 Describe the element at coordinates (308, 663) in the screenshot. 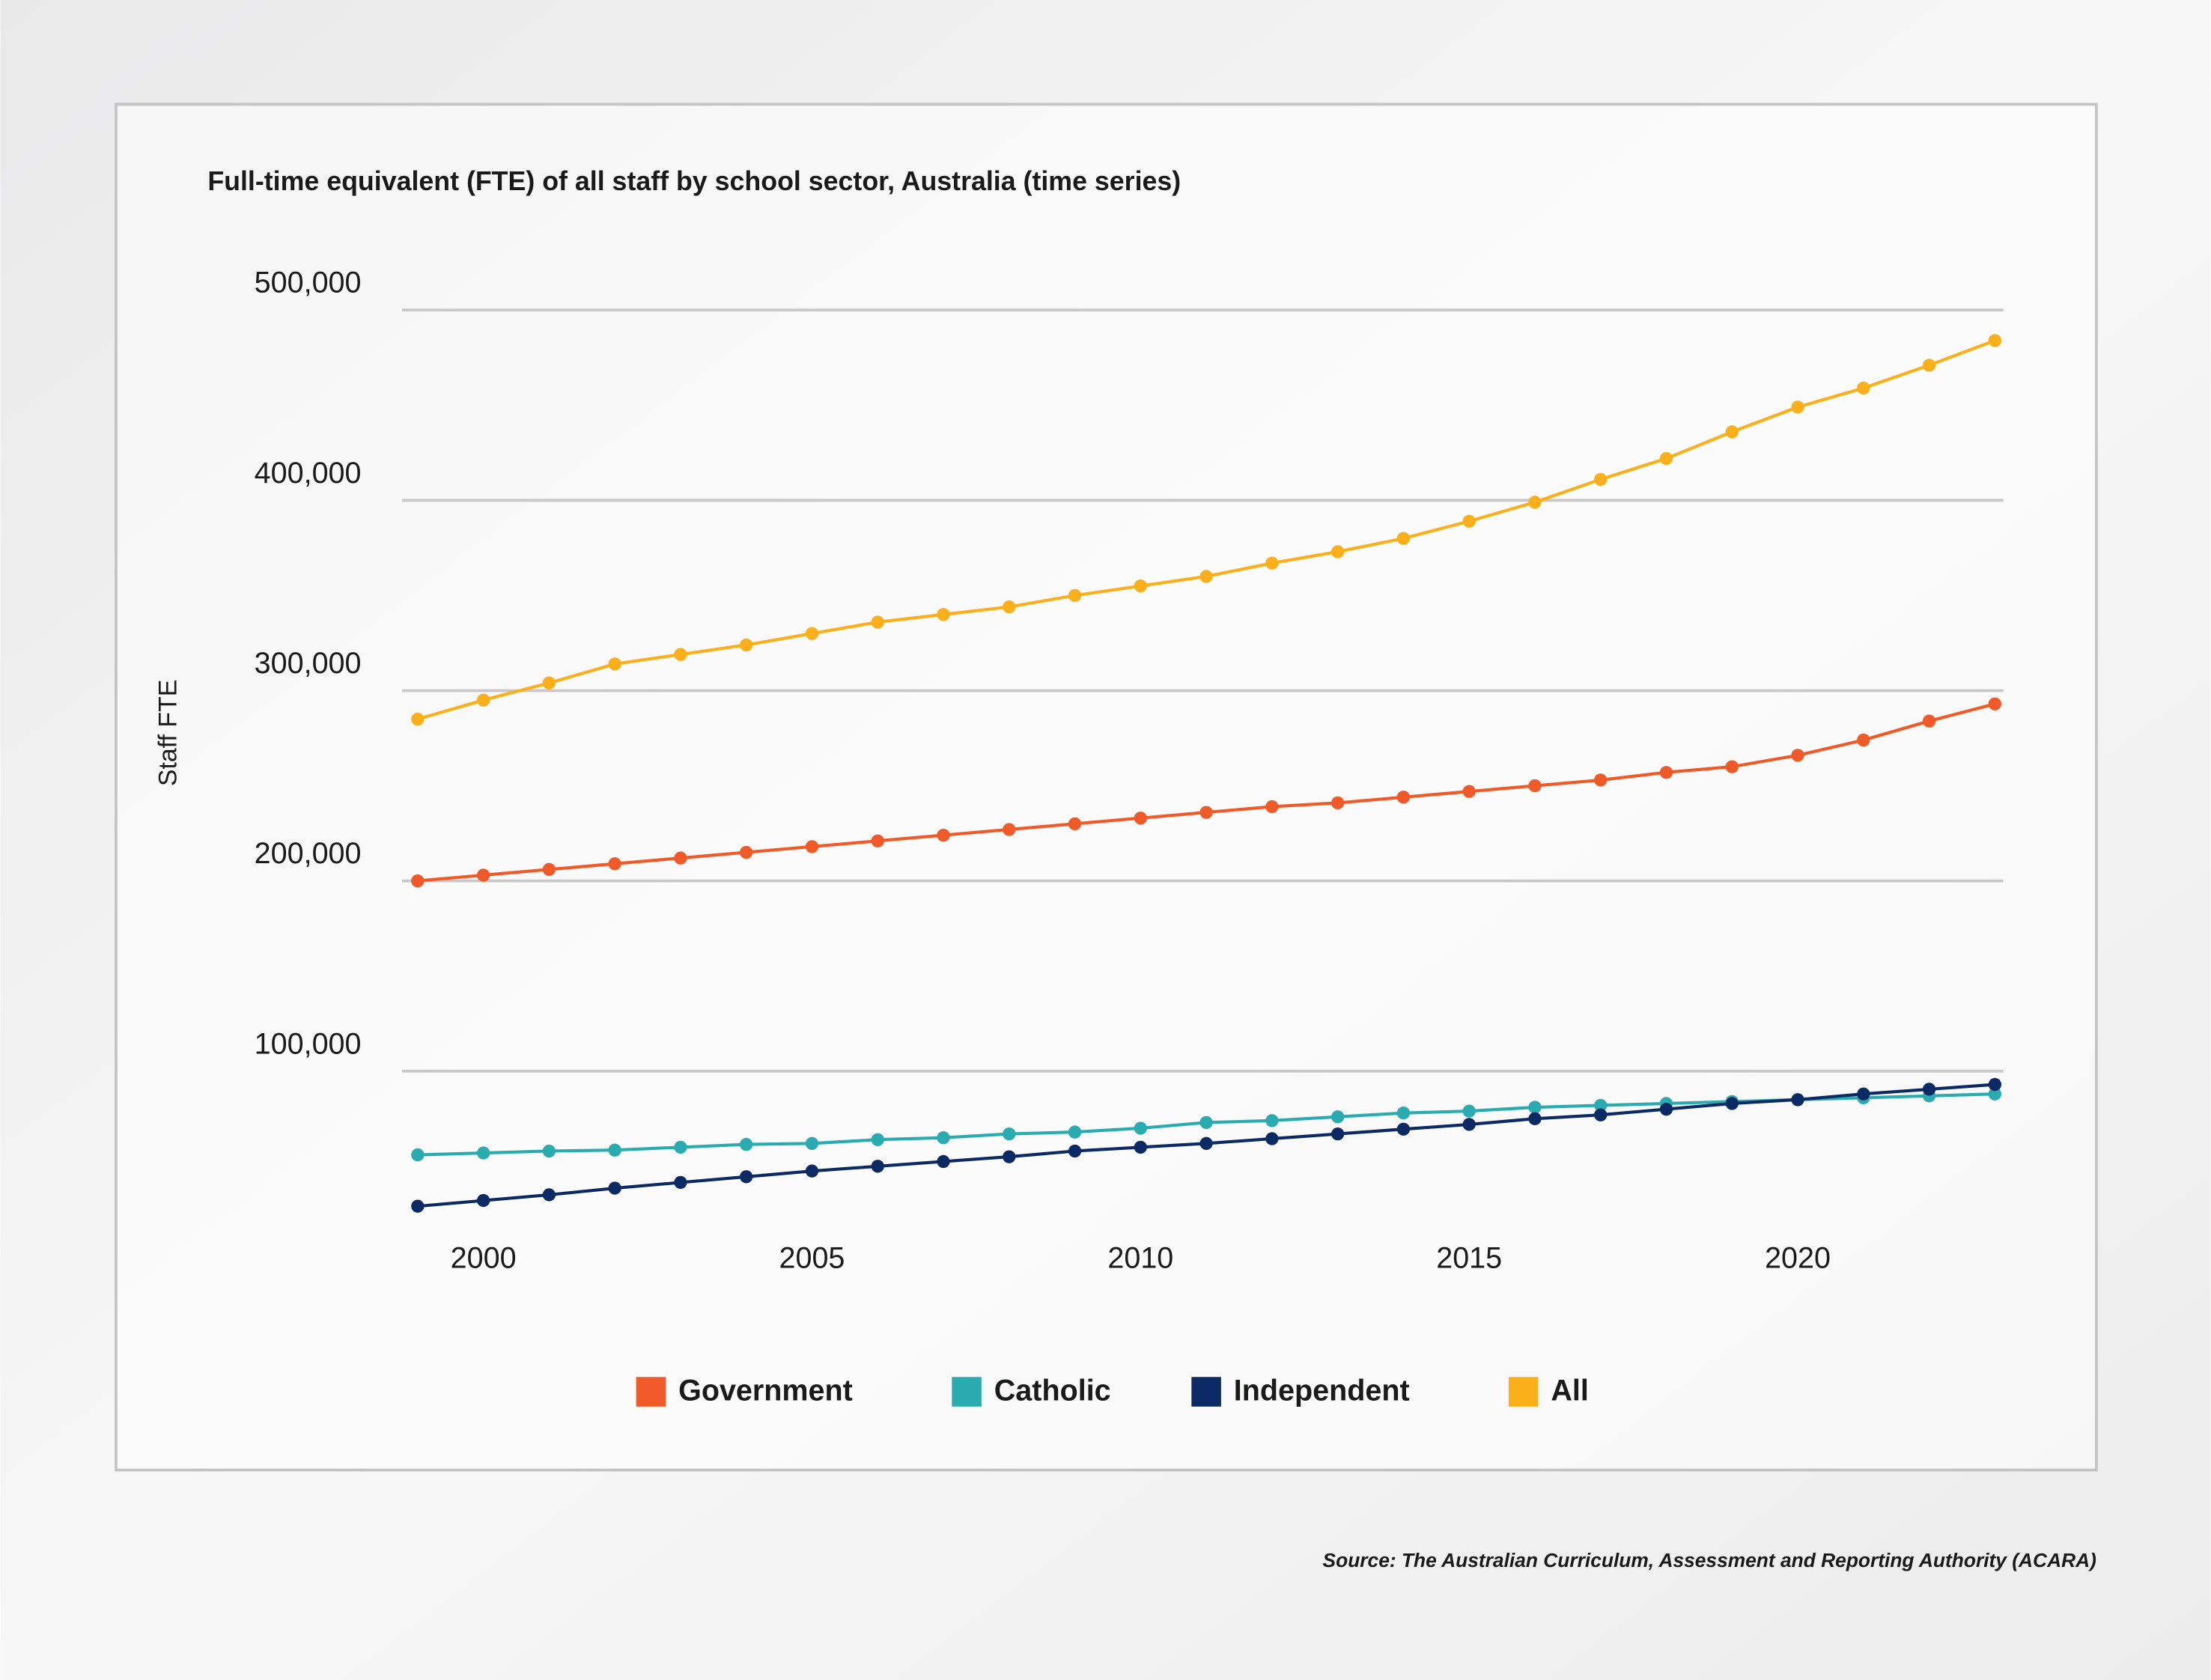

I see `y-tick-label: 300,000` at that location.